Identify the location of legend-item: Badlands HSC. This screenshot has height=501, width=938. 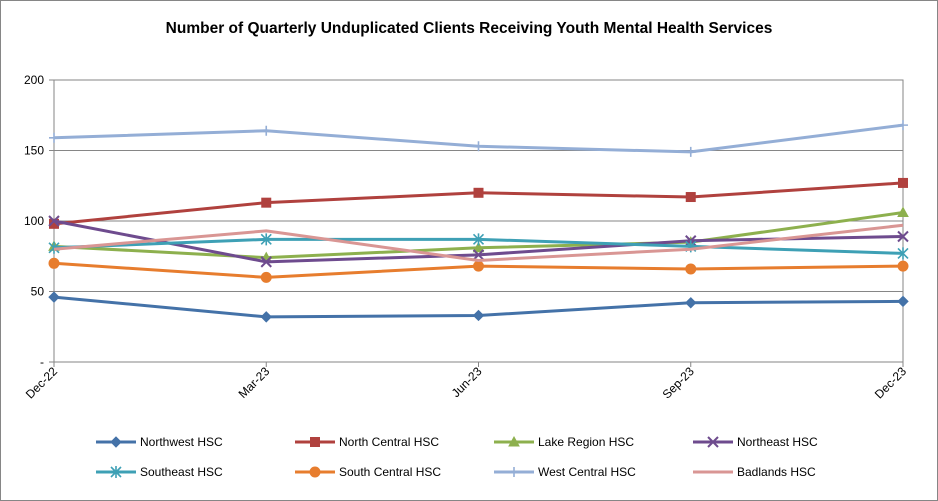
(754, 472).